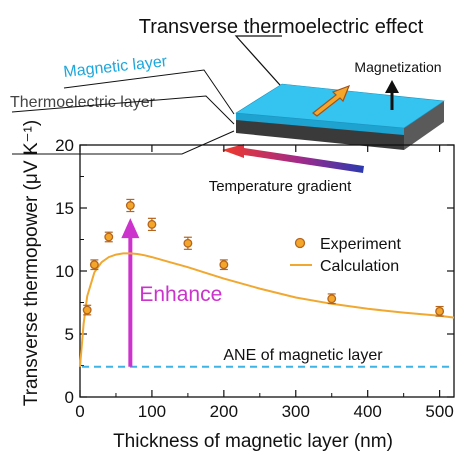 This screenshot has width=474, height=474. What do you see at coordinates (281, 27) in the screenshot?
I see `schematic-title: Transverse thermoelectric effect` at bounding box center [281, 27].